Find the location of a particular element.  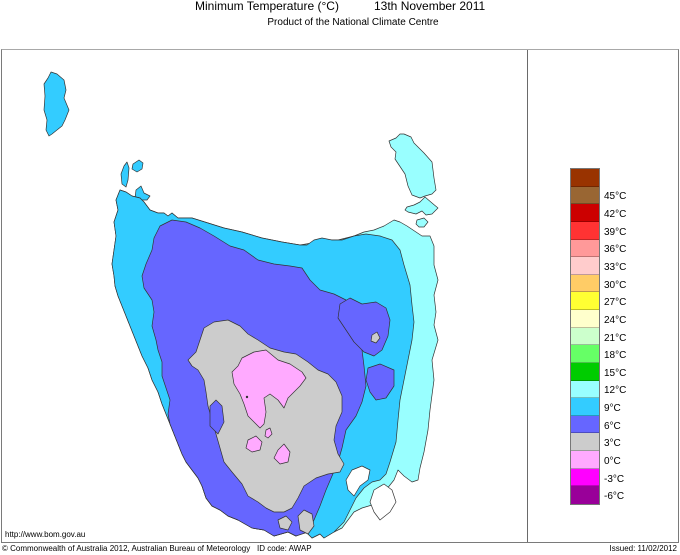

title-variable: Minimum Temperature (°C) is located at coordinates (267, 6).